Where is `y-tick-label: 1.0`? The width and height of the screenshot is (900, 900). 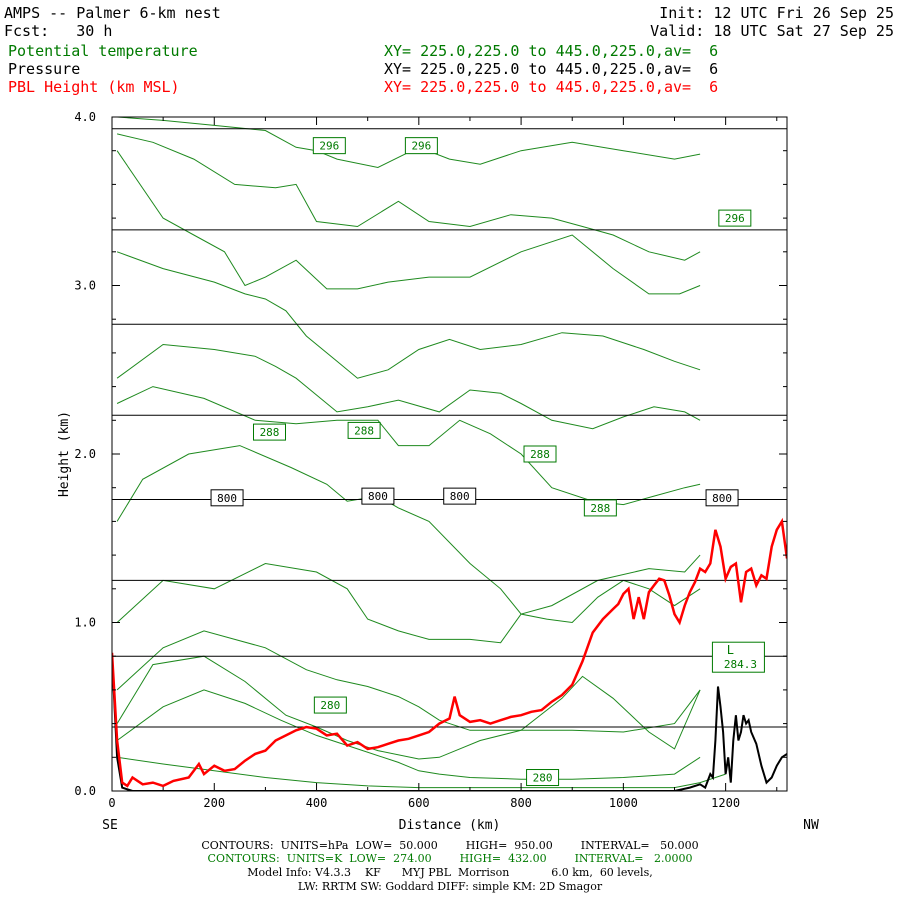 y-tick-label: 1.0 is located at coordinates (85, 623).